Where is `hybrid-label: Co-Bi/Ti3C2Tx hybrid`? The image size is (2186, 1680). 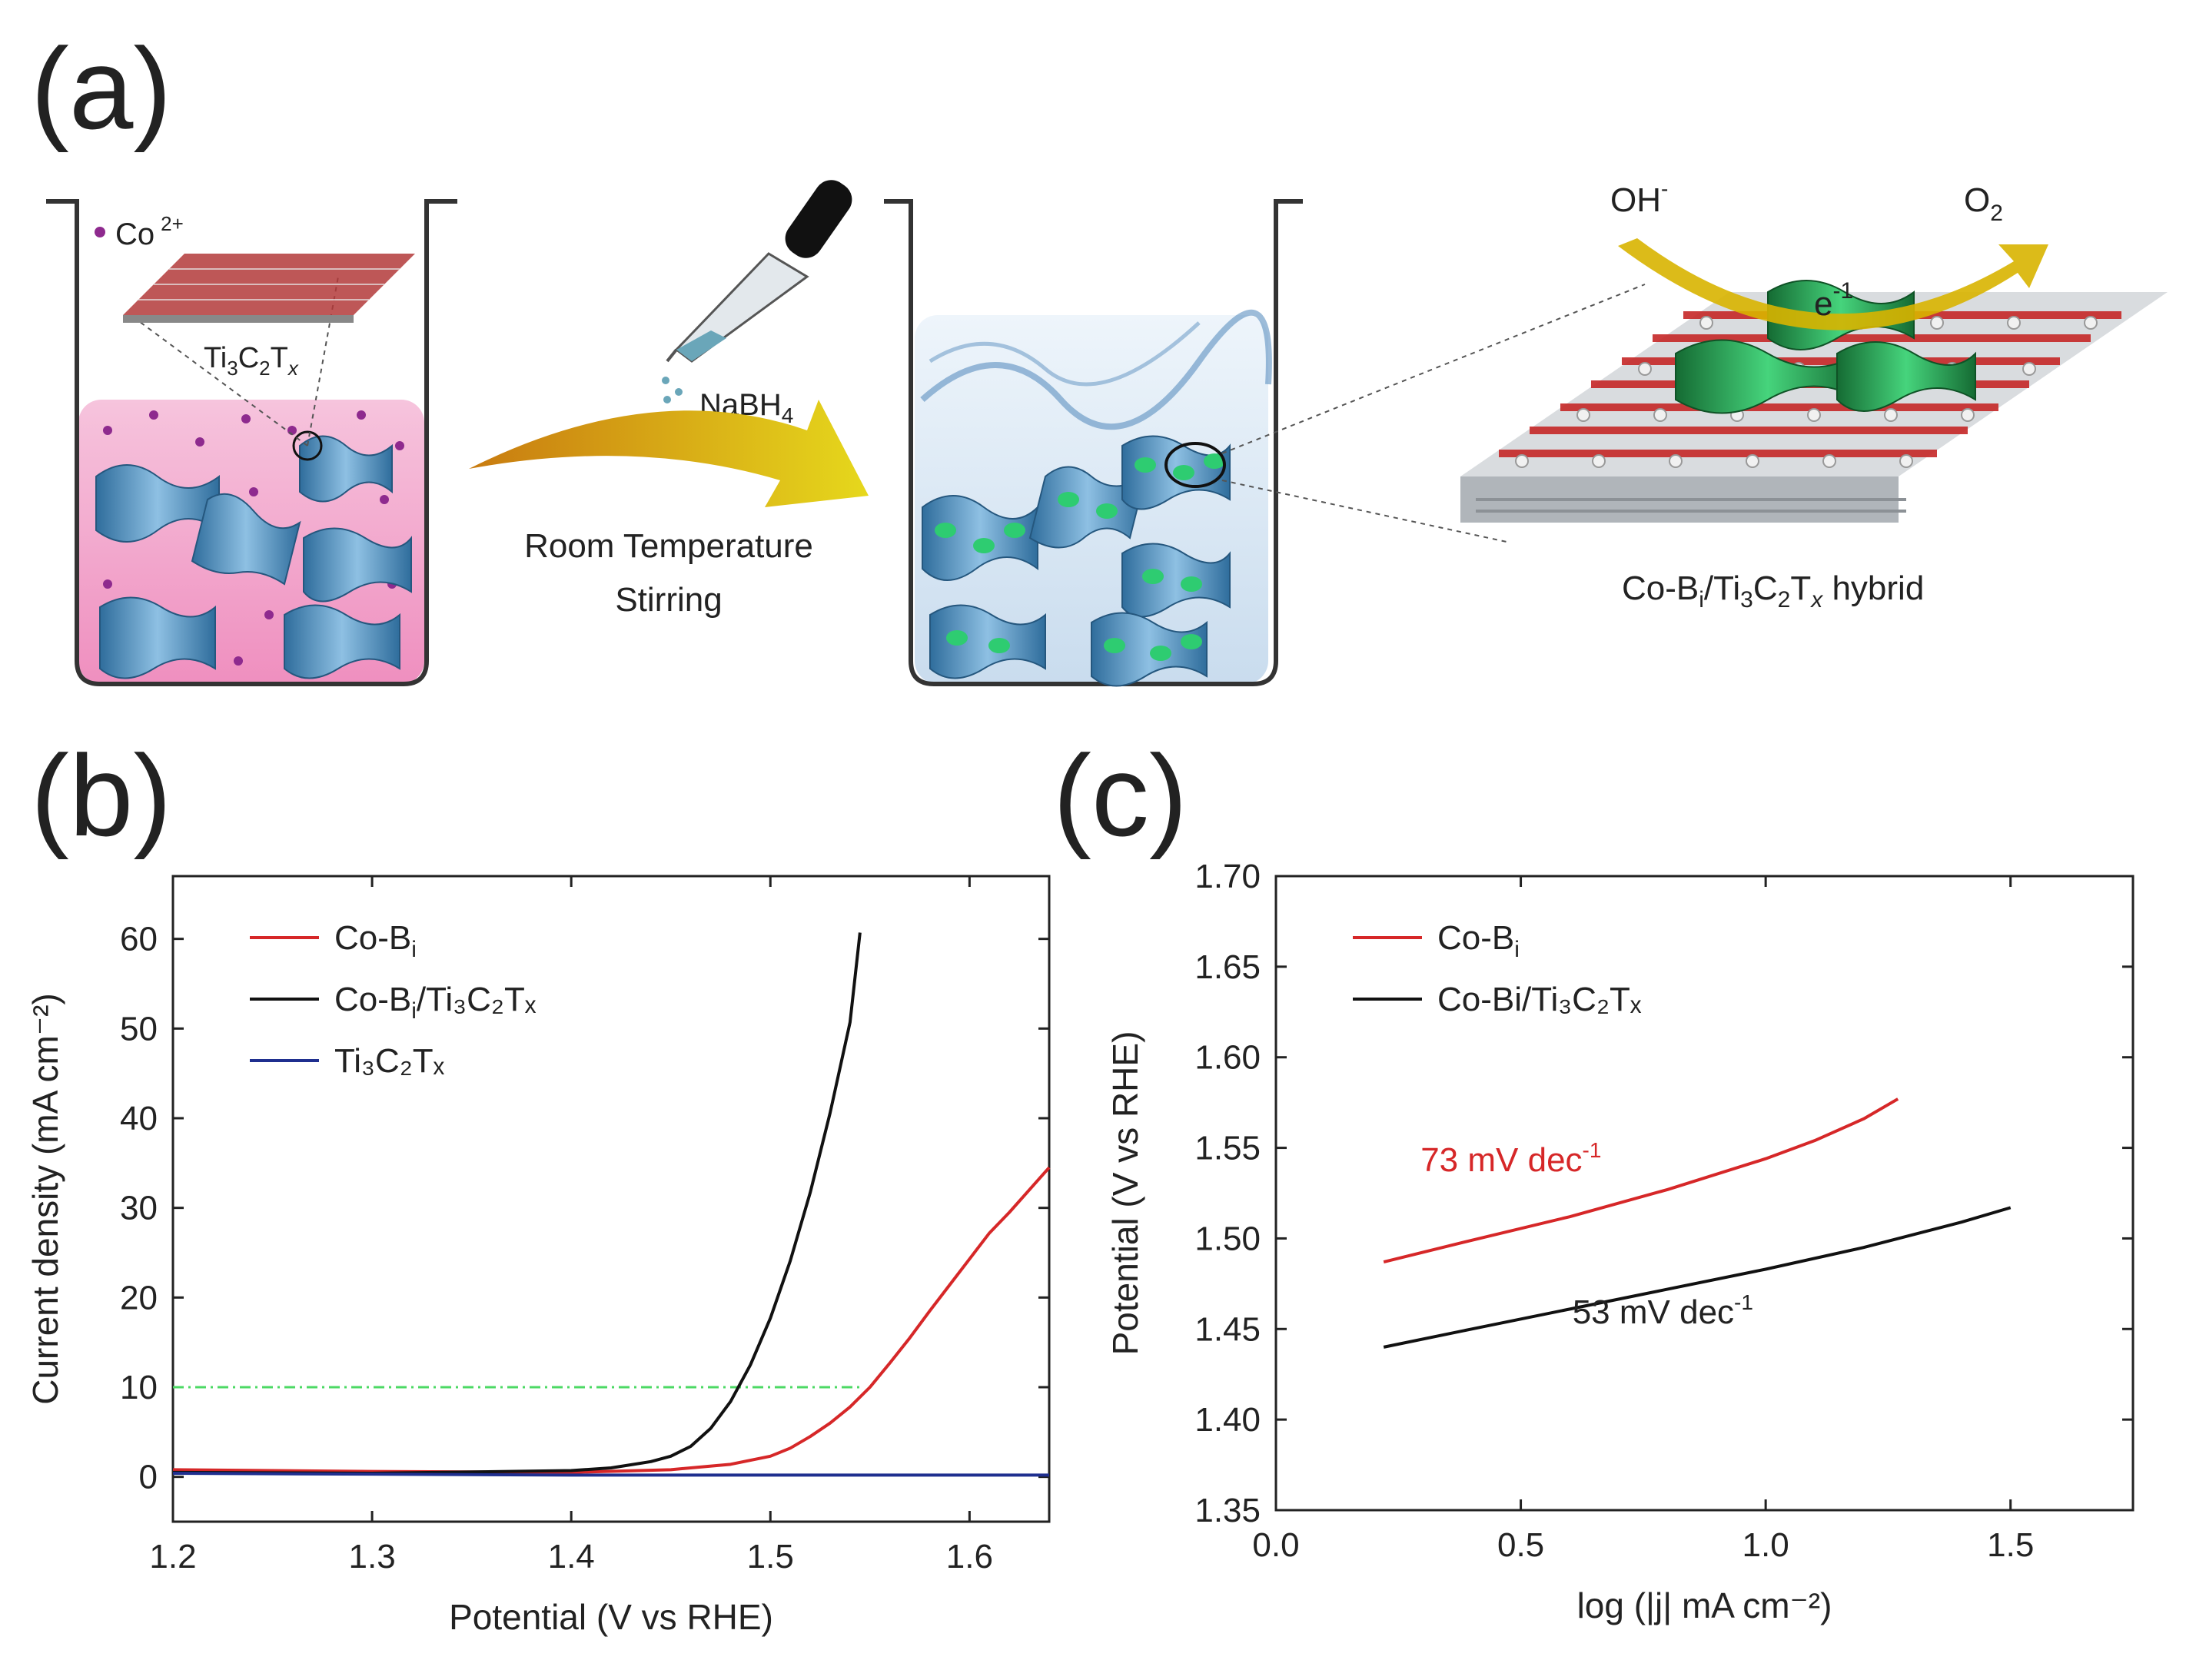 hybrid-label: Co-Bi/Ti3C2Tx hybrid is located at coordinates (1773, 591).